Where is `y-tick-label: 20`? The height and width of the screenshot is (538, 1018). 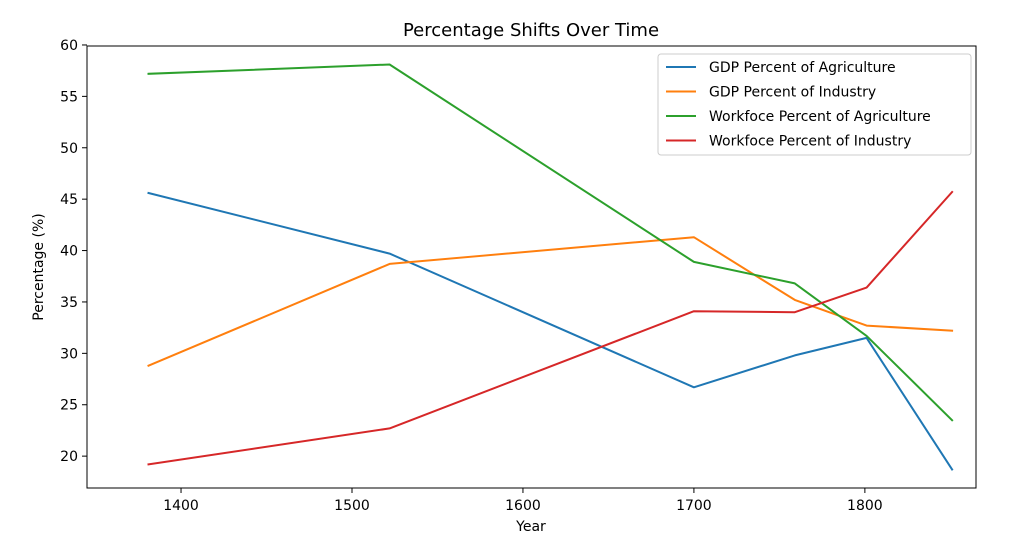
y-tick-label: 20 is located at coordinates (69, 457).